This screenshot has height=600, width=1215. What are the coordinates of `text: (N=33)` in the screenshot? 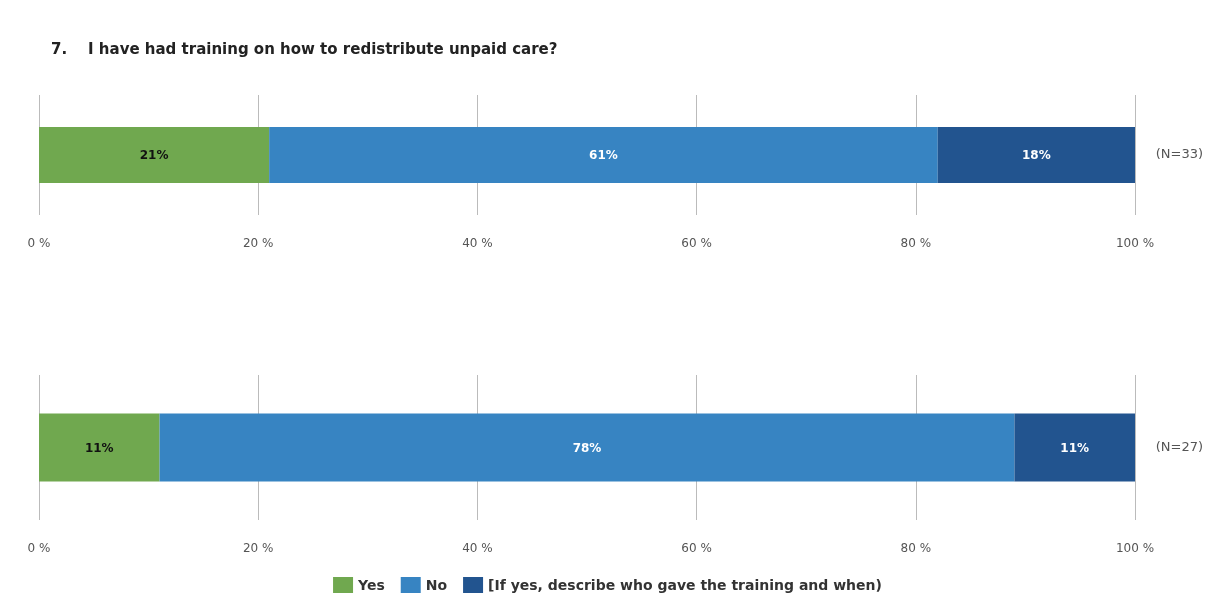 It's located at (1179, 153).